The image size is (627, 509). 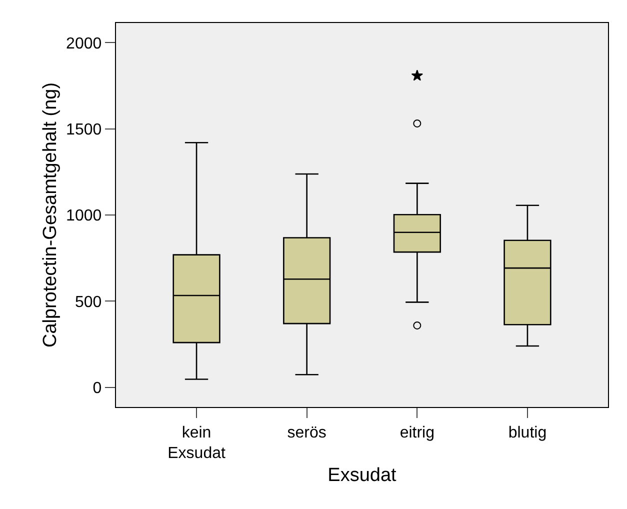 What do you see at coordinates (88, 302) in the screenshot?
I see `y-tick-label: 500` at bounding box center [88, 302].